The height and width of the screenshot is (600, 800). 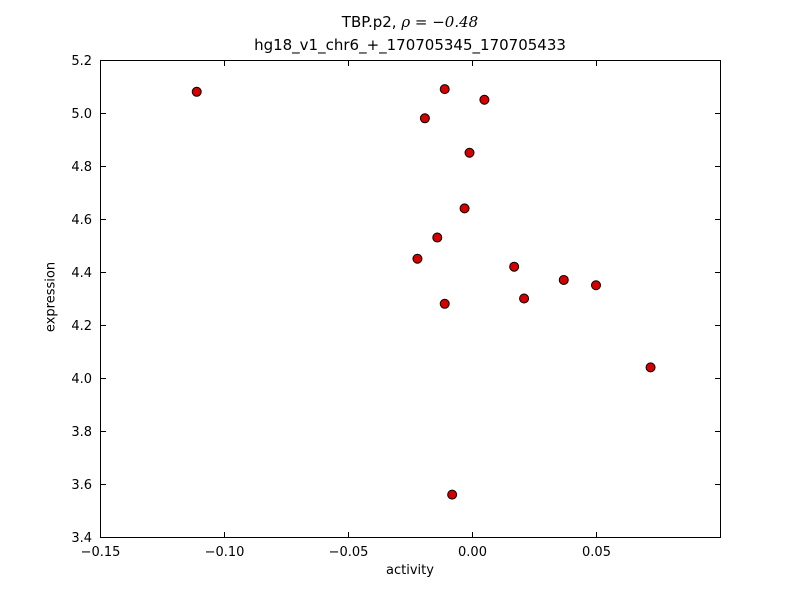 What do you see at coordinates (51, 297) in the screenshot?
I see `y-axis-label: expression` at bounding box center [51, 297].